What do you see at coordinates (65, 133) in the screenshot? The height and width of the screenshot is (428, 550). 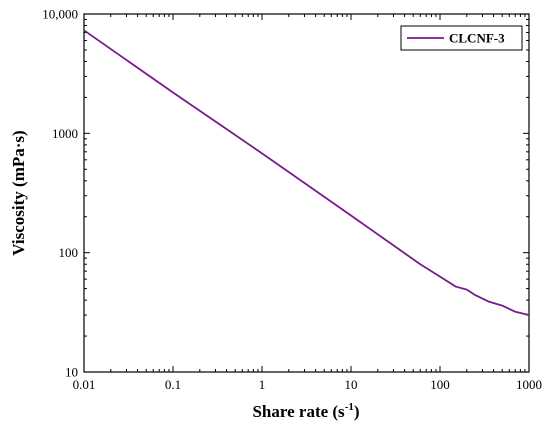 I see `y-tick-label: 1000` at bounding box center [65, 133].